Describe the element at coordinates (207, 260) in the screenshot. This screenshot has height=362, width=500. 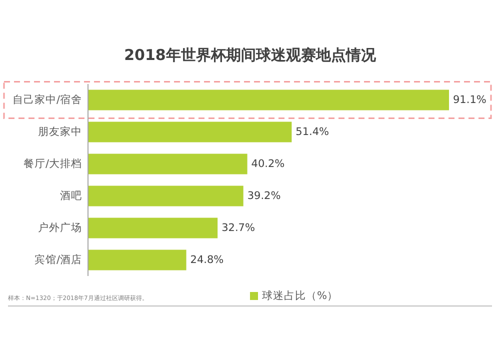
I see `data-label: 24.8%` at that location.